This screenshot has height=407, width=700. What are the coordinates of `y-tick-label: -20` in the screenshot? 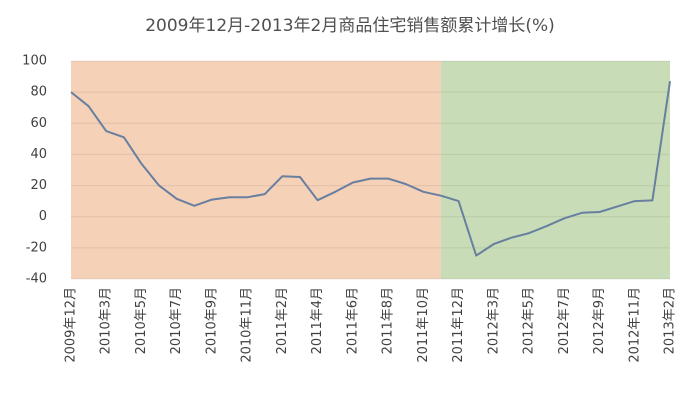 It's located at (36, 247).